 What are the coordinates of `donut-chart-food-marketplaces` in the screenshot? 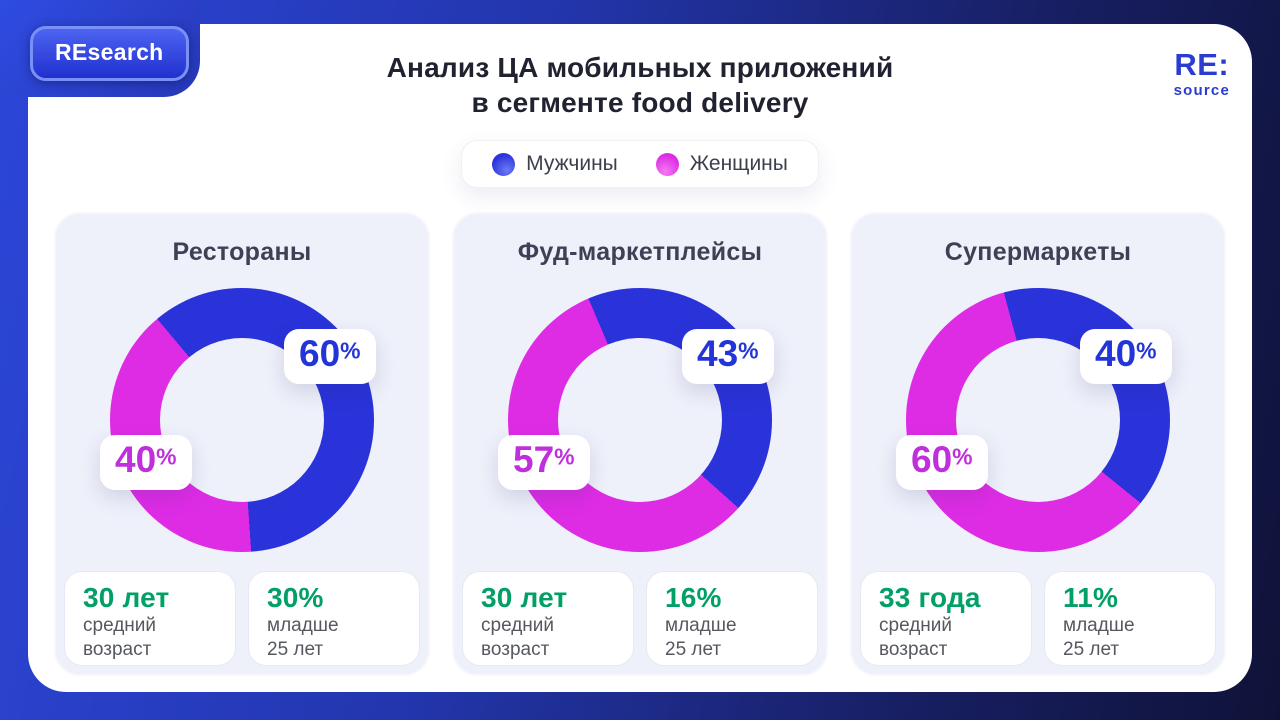 It's located at (640, 420).